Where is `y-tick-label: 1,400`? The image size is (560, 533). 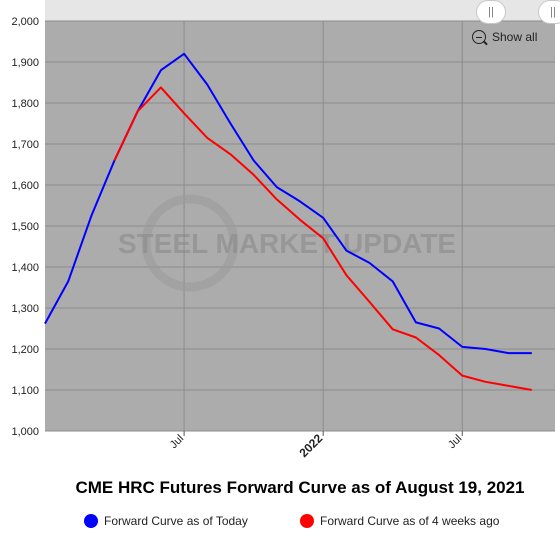 y-tick-label: 1,400 is located at coordinates (25, 268).